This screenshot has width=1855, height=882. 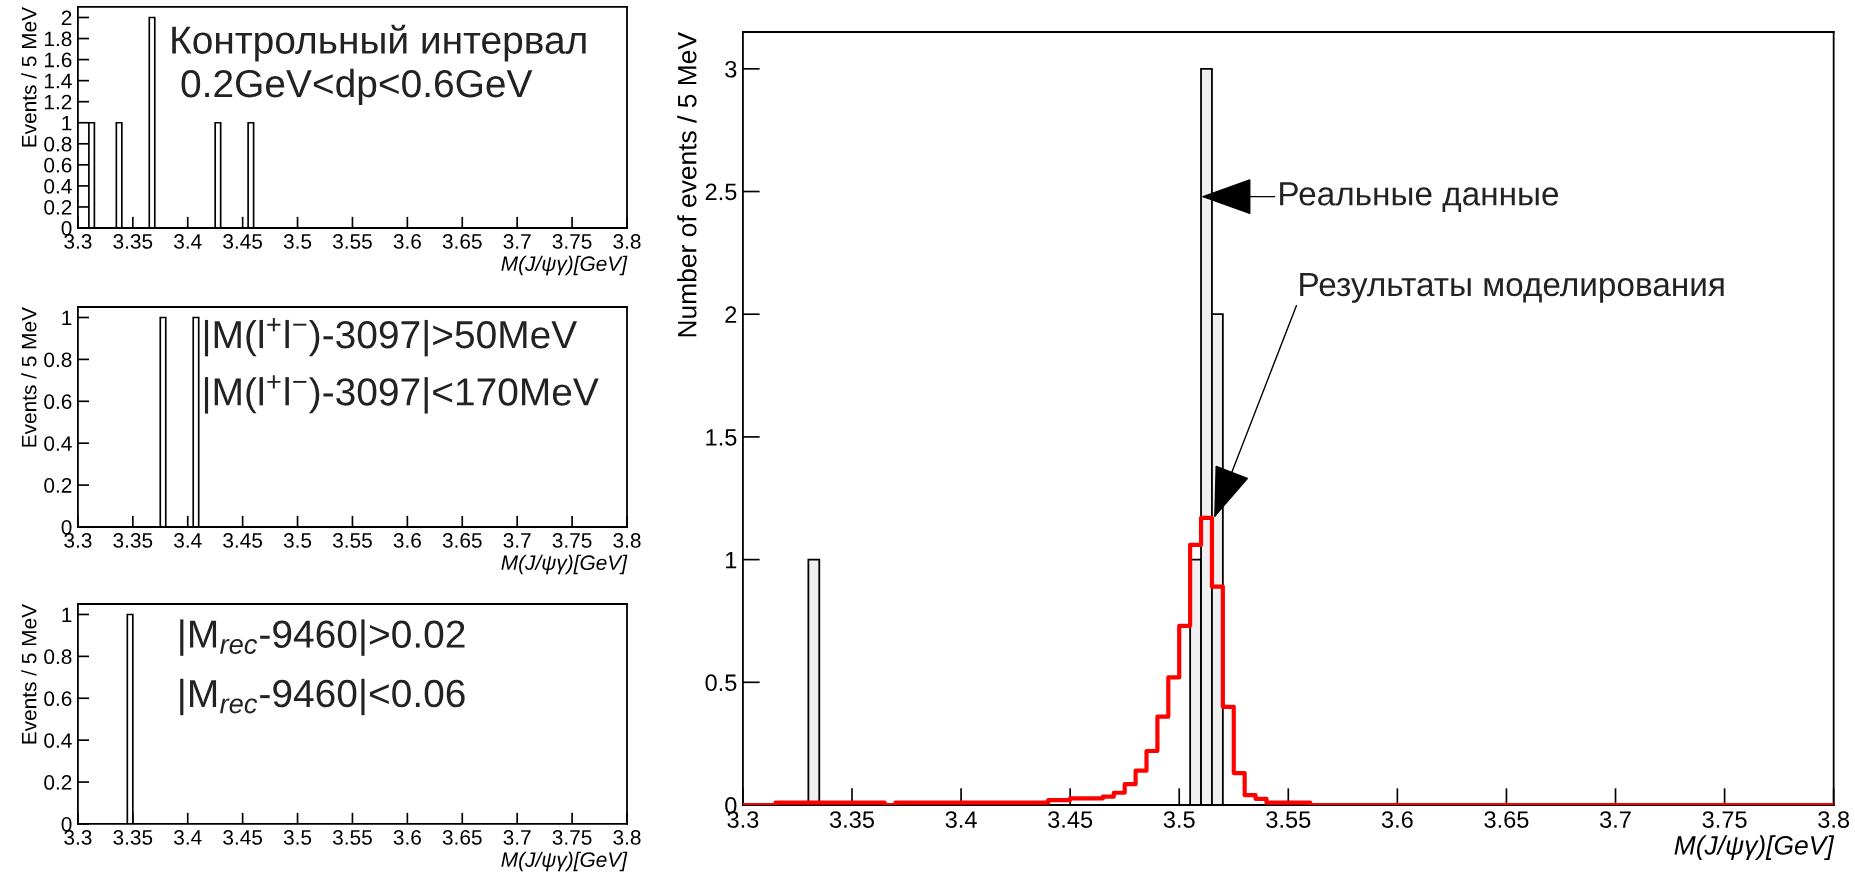 I want to click on y-tick-label: 1.5, so click(x=721, y=437).